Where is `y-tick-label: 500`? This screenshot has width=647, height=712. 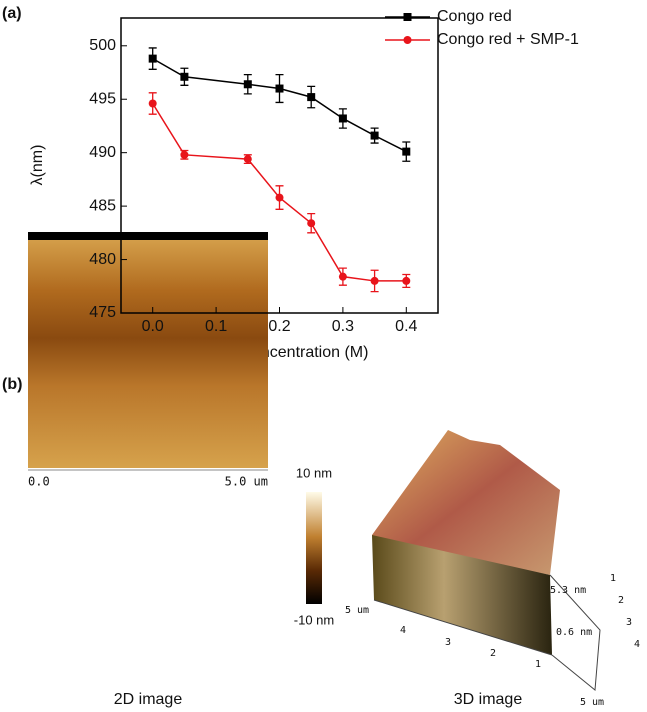 y-tick-label: 500 is located at coordinates (102, 45).